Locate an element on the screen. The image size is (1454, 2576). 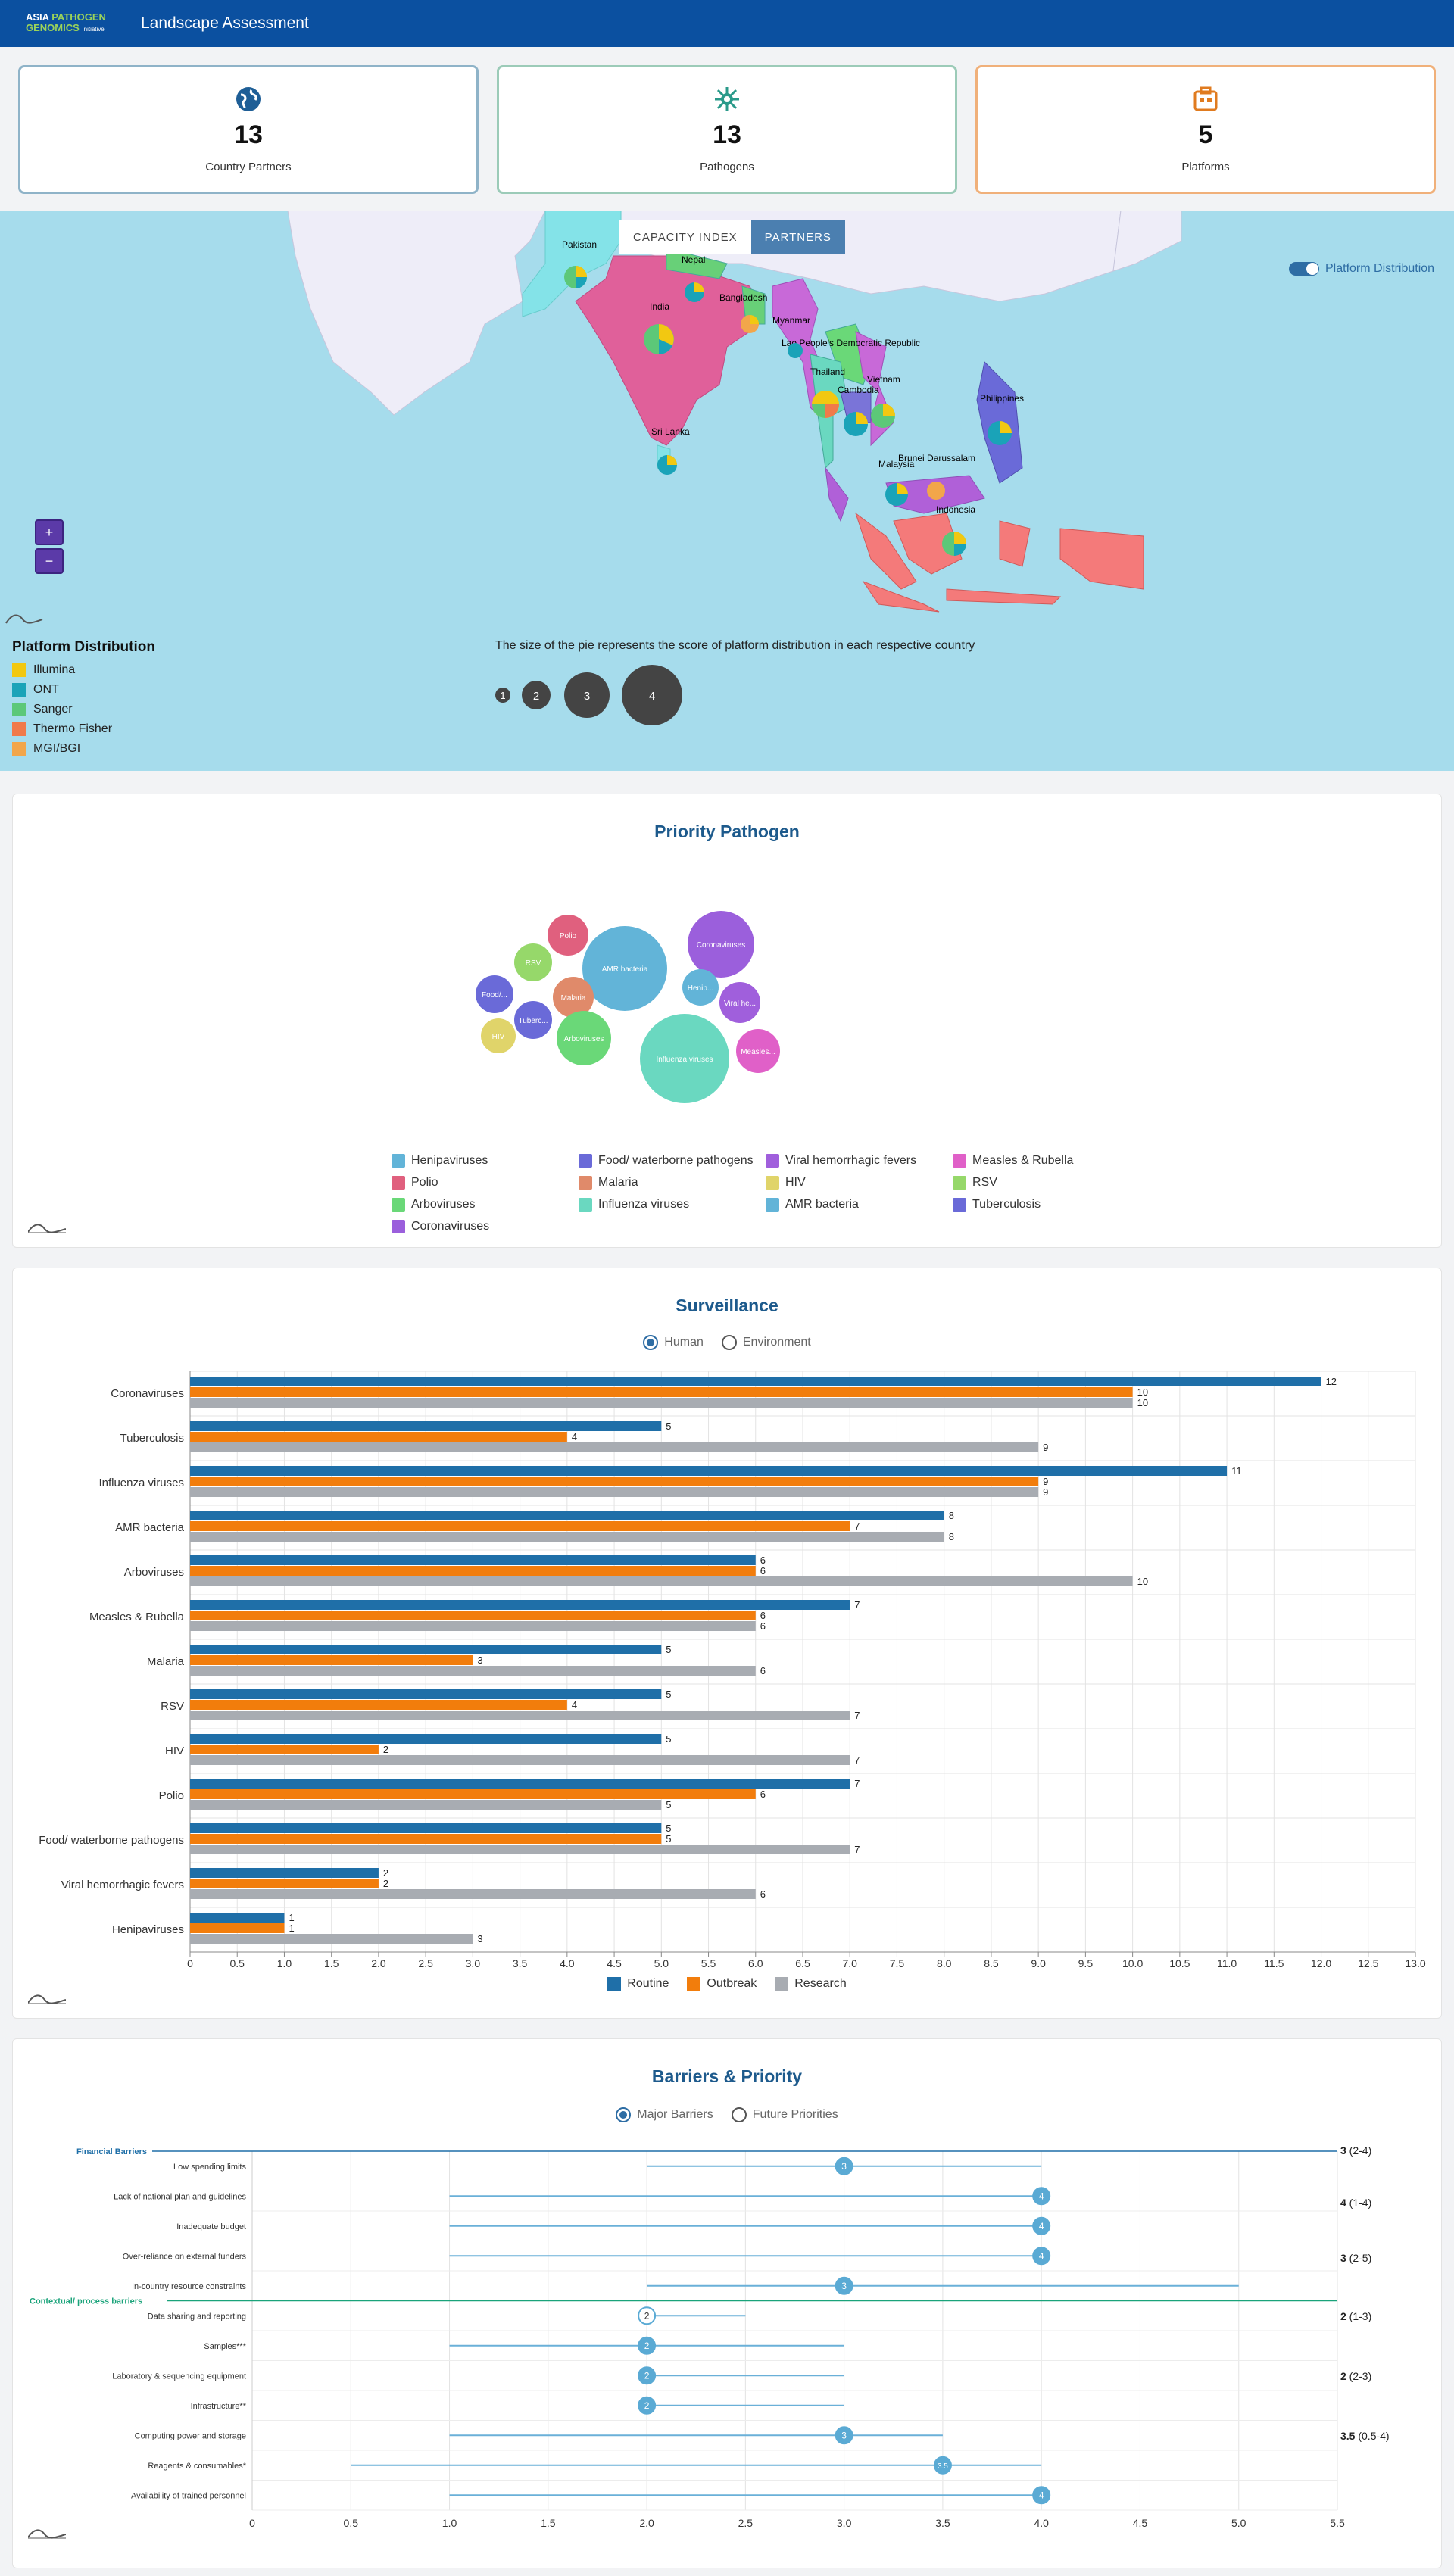
zoom-out-button: − is located at coordinates (50, 561).